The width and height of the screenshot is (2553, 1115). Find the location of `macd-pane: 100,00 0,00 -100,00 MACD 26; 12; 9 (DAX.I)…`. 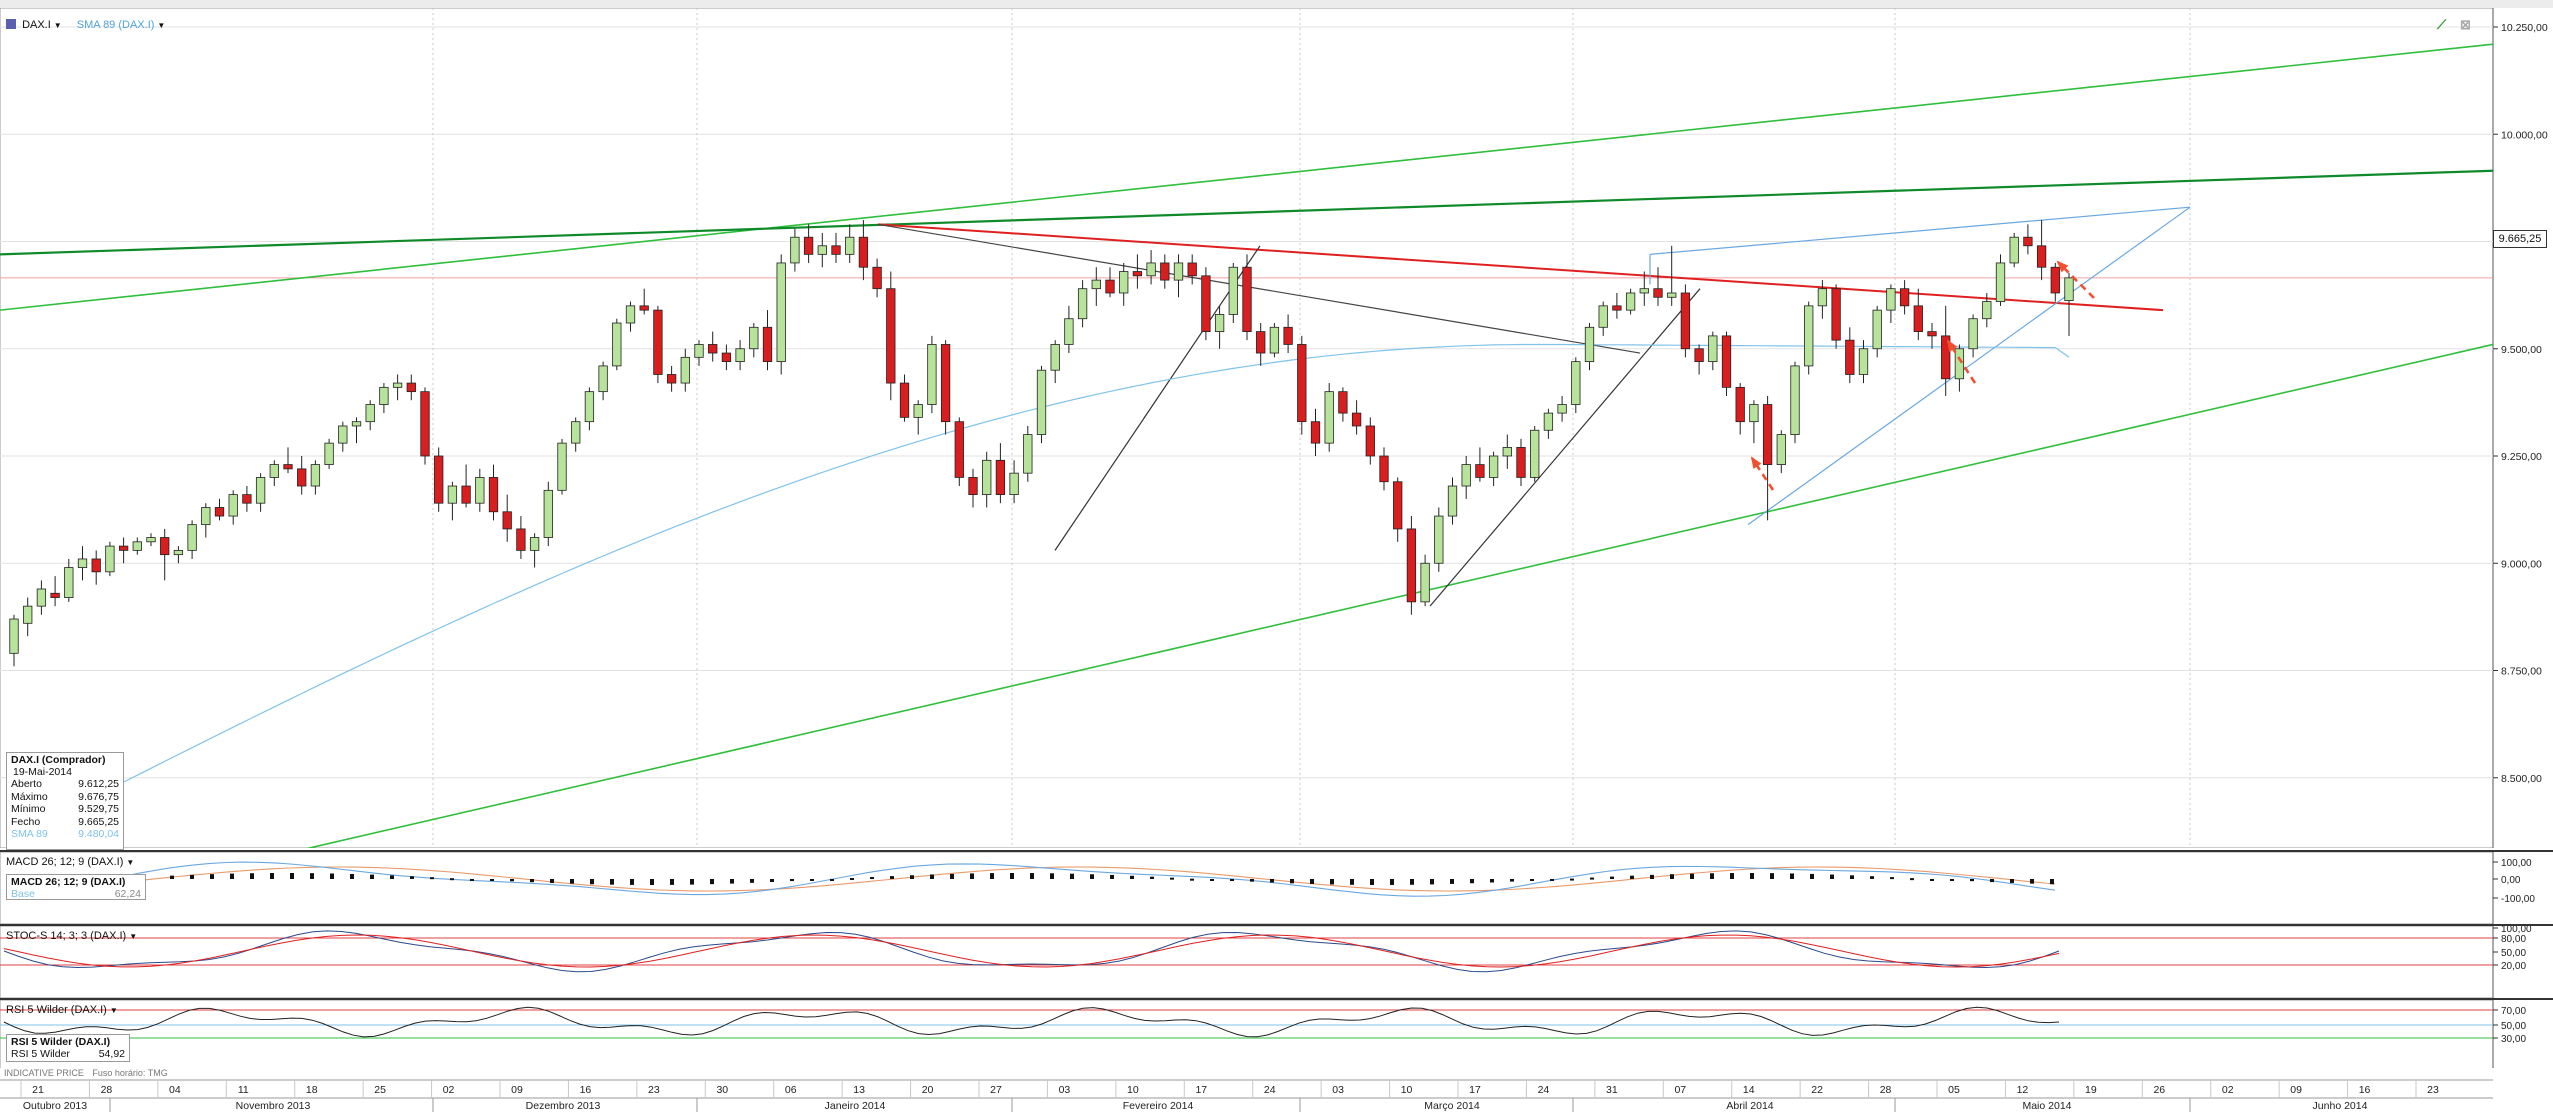

macd-pane: 100,00 0,00 -100,00 MACD 26; 12; 9 (DAX.I)… is located at coordinates (1276, 887).